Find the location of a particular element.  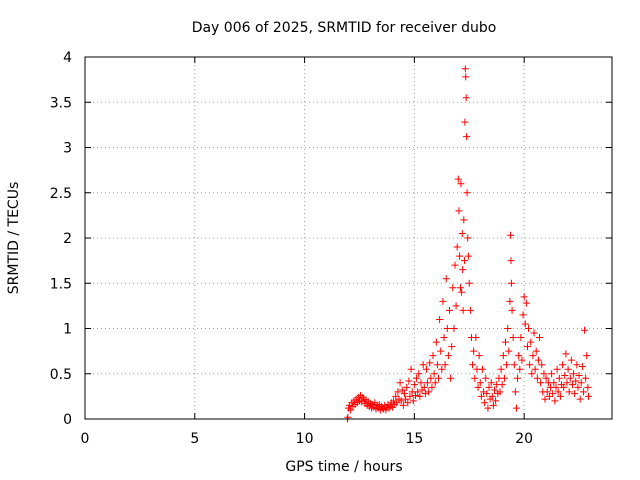

y-axis-label: SRMTID / TECUs is located at coordinates (14, 238).